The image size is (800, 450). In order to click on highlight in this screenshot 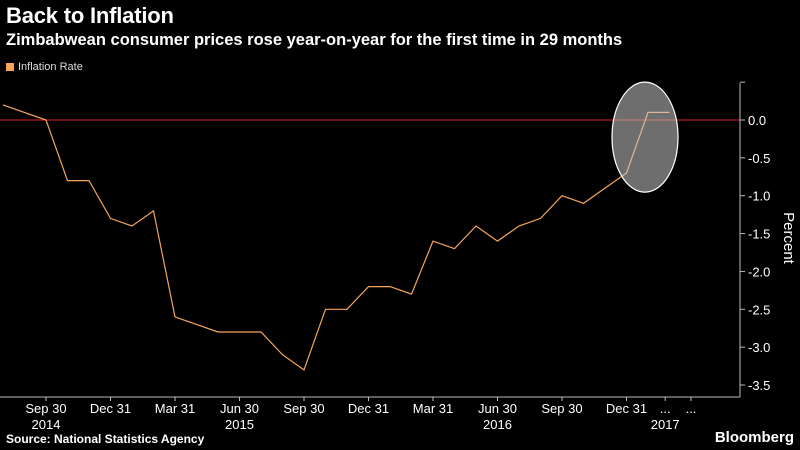, I will do `click(645, 137)`.